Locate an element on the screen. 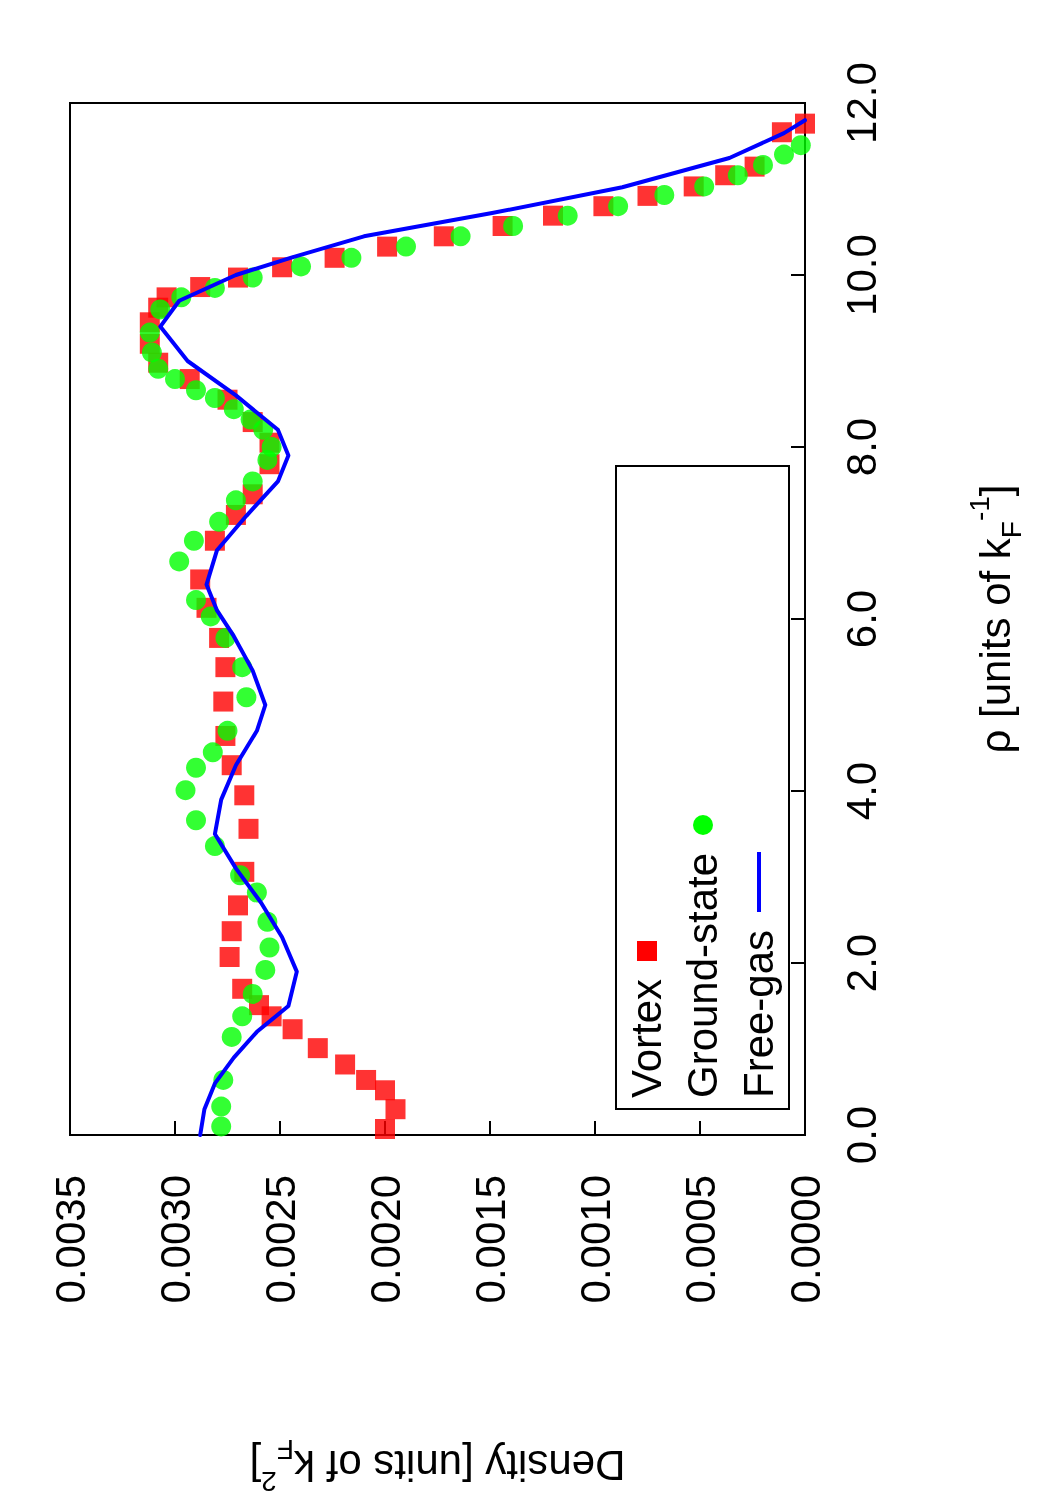 The width and height of the screenshot is (1050, 1500). y-axis-title: ρ [units of kF-1] is located at coordinates (995, 619).